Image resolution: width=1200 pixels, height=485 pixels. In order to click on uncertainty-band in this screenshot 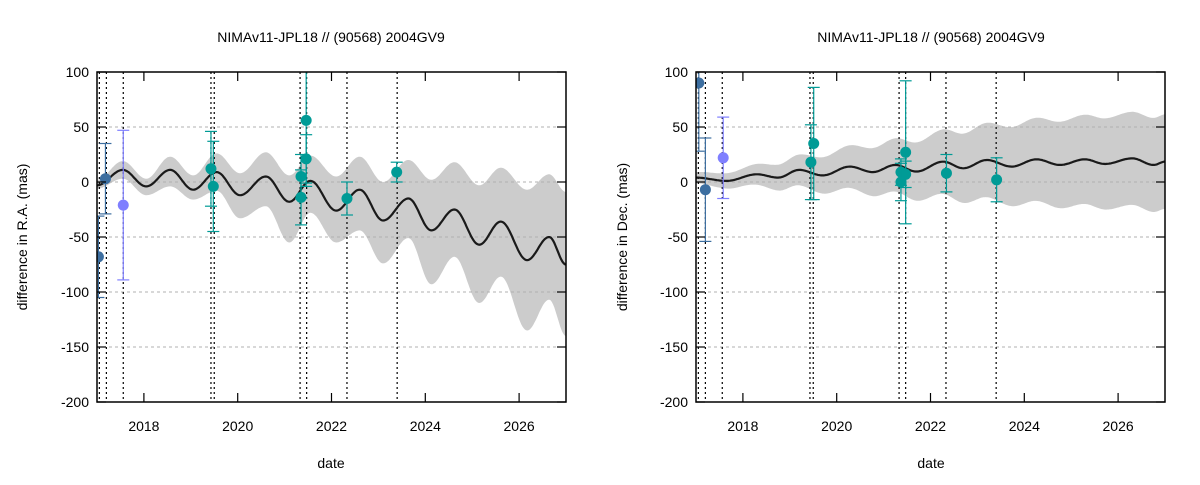, I will do `click(331, 244)`.